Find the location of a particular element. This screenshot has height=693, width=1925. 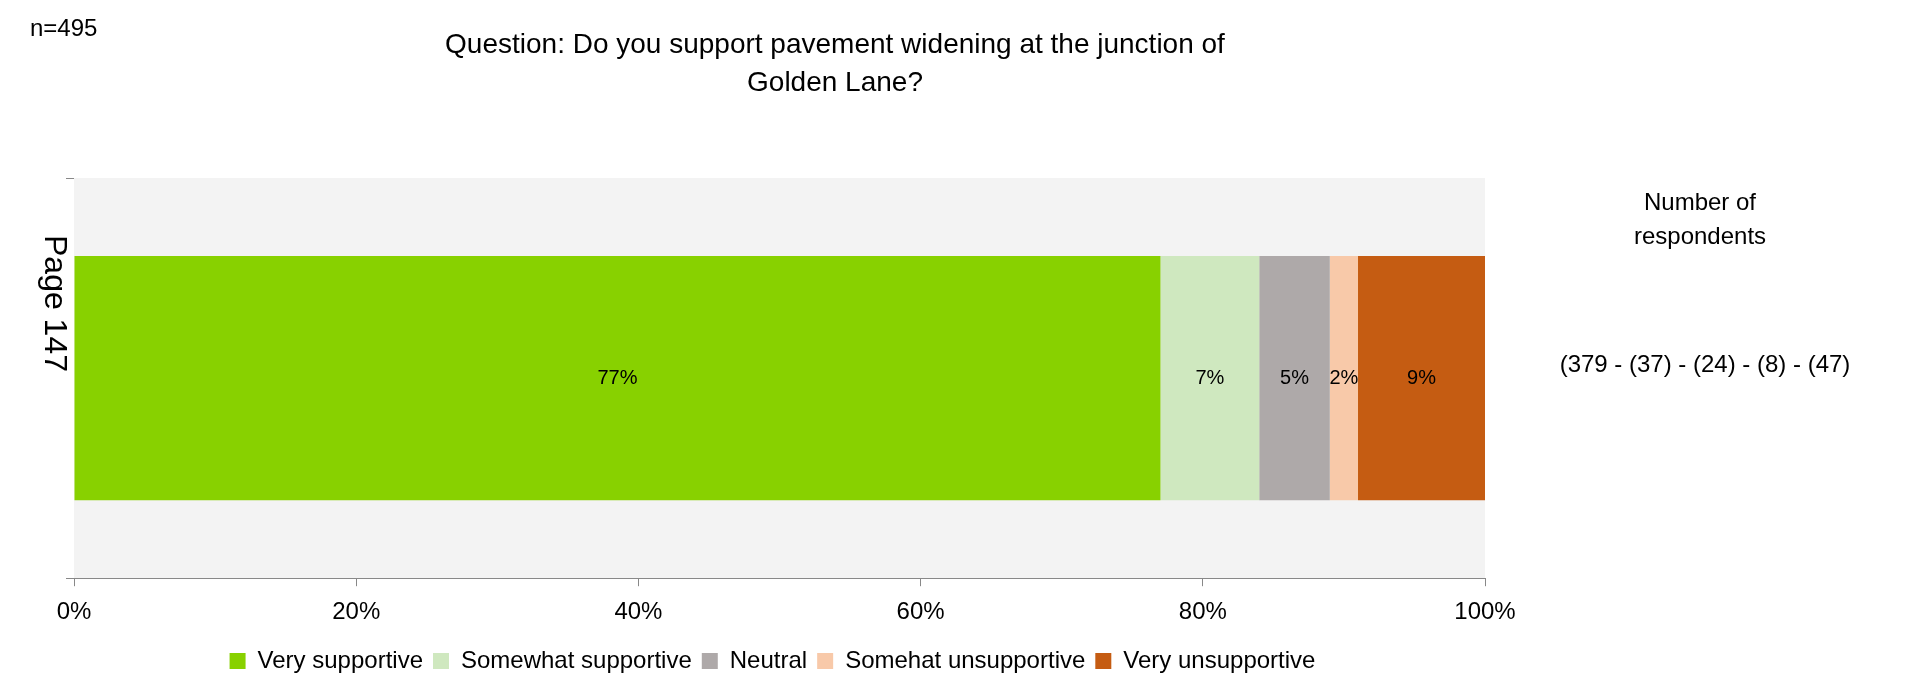

text: (379 - (37) - (24) - (8) - (47) is located at coordinates (1705, 364).